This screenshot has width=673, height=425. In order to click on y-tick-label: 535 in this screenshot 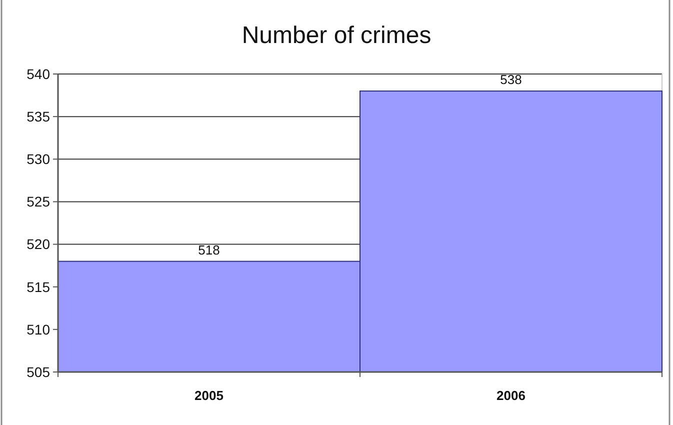, I will do `click(38, 116)`.